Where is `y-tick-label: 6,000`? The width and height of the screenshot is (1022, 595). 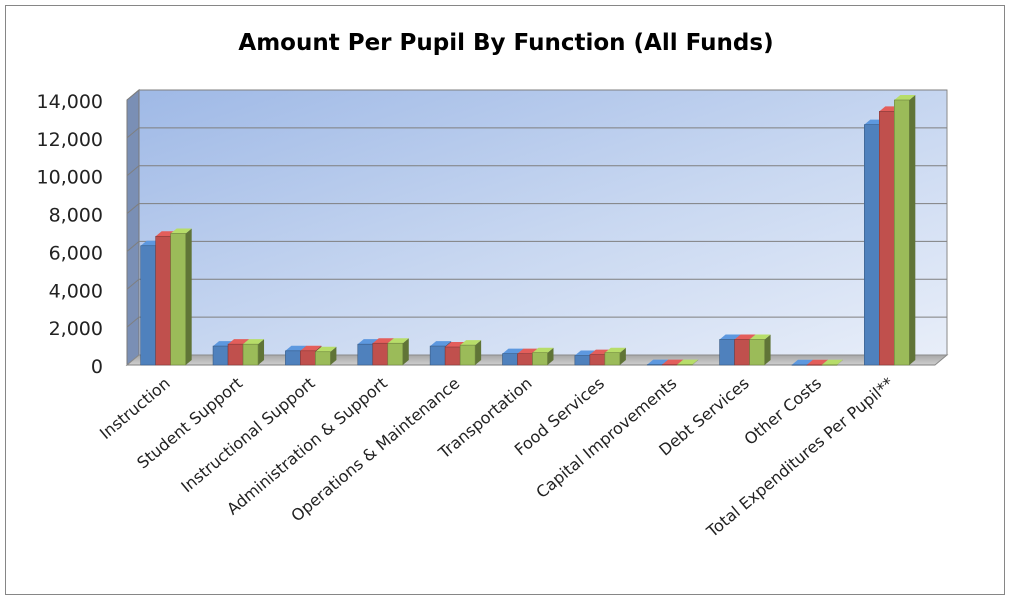 y-tick-label: 6,000 is located at coordinates (76, 253).